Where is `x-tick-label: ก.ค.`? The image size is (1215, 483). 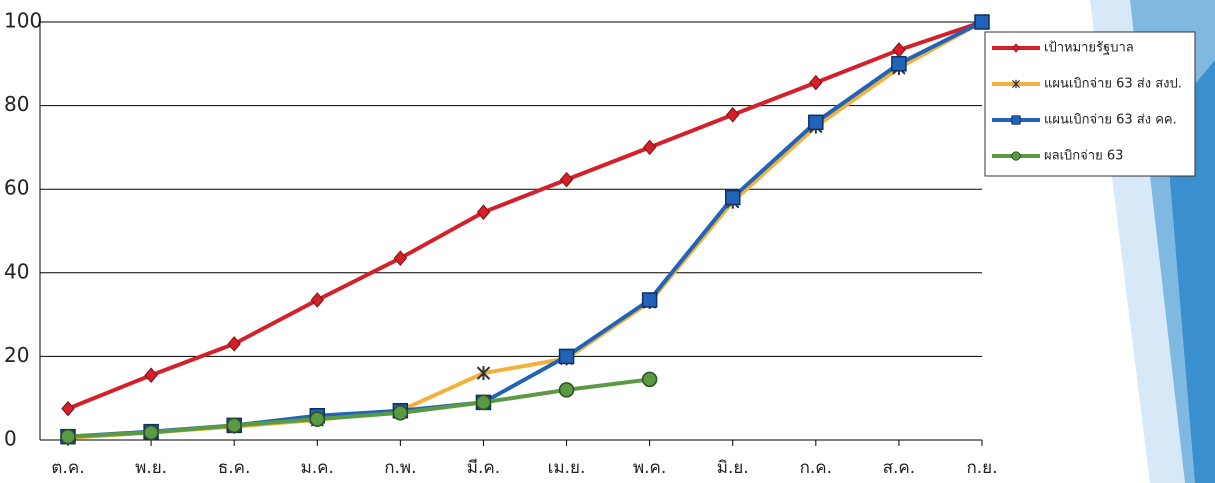 x-tick-label: ก.ค. is located at coordinates (816, 468).